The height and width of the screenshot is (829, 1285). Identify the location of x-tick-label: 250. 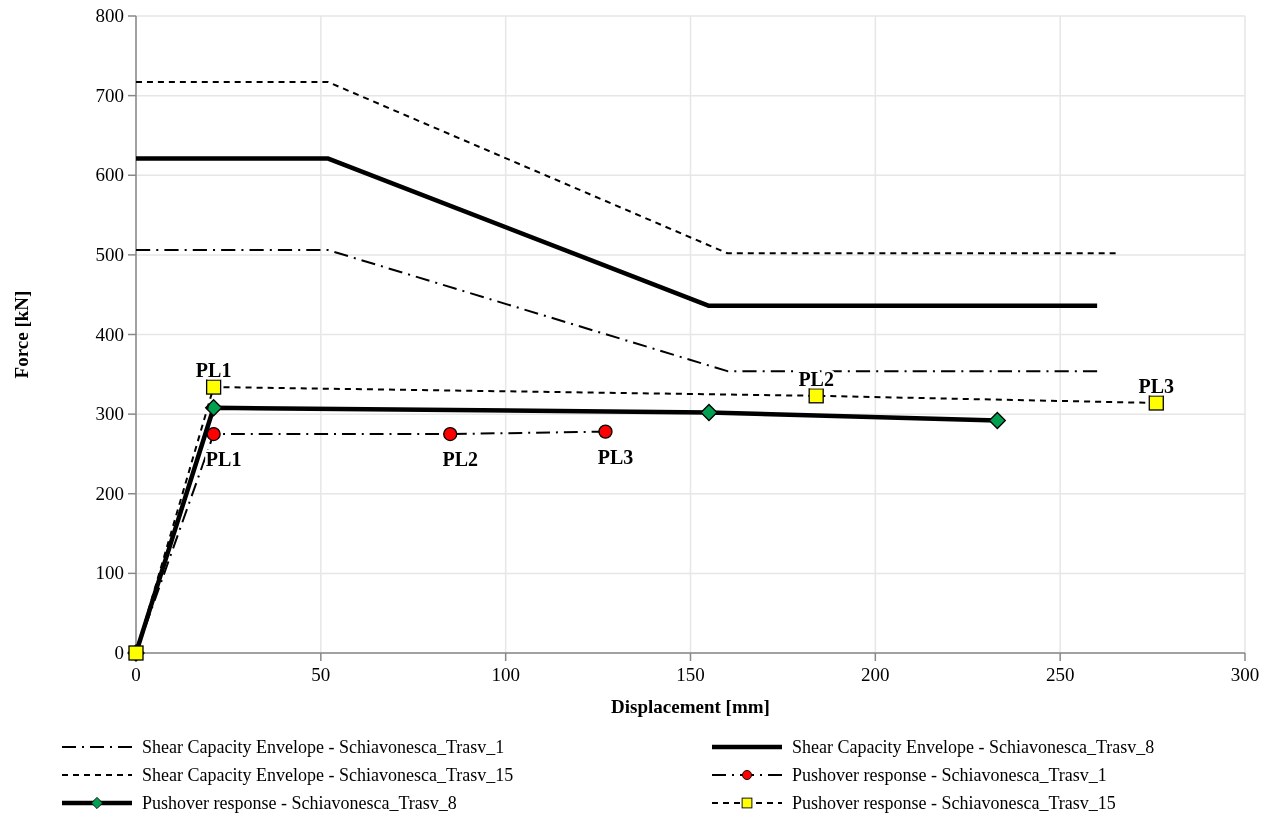
(1060, 674).